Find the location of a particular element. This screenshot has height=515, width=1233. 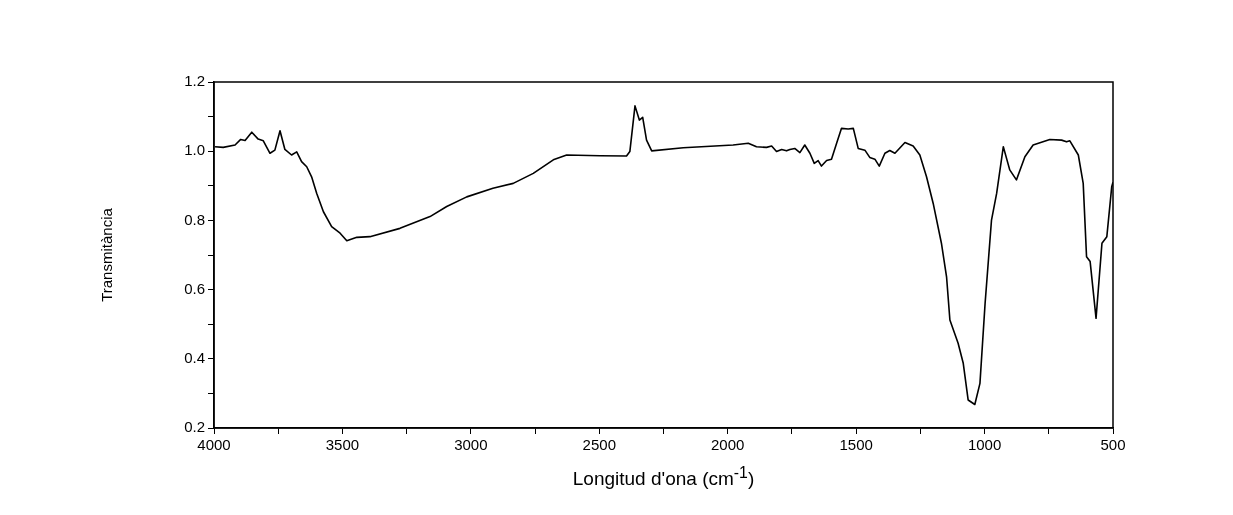

y-tick-label: 0.8 is located at coordinates (194, 219).